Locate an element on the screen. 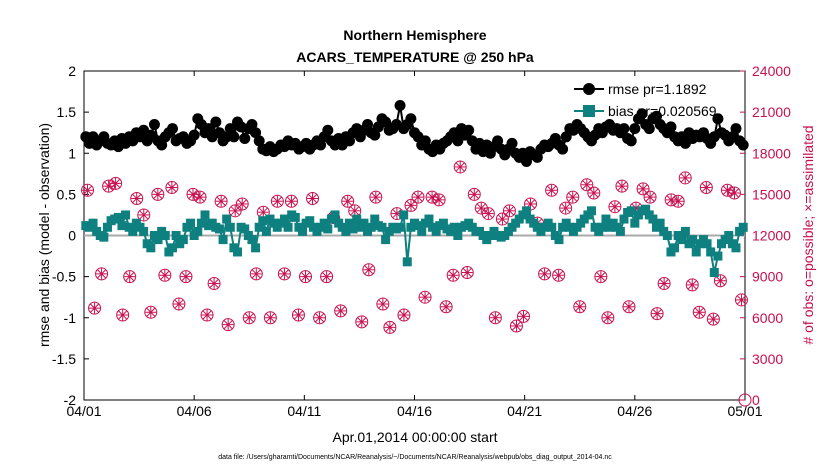  y-tick-label: 2 is located at coordinates (72, 71).